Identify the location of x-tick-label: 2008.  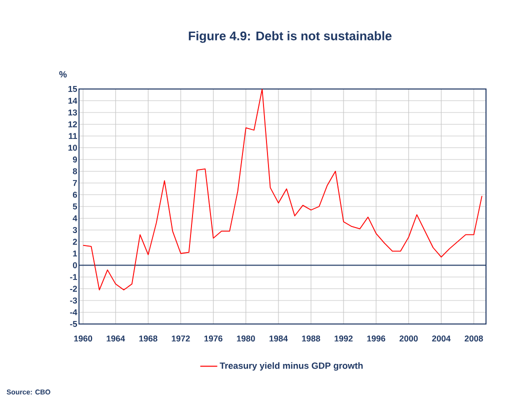
(473, 339).